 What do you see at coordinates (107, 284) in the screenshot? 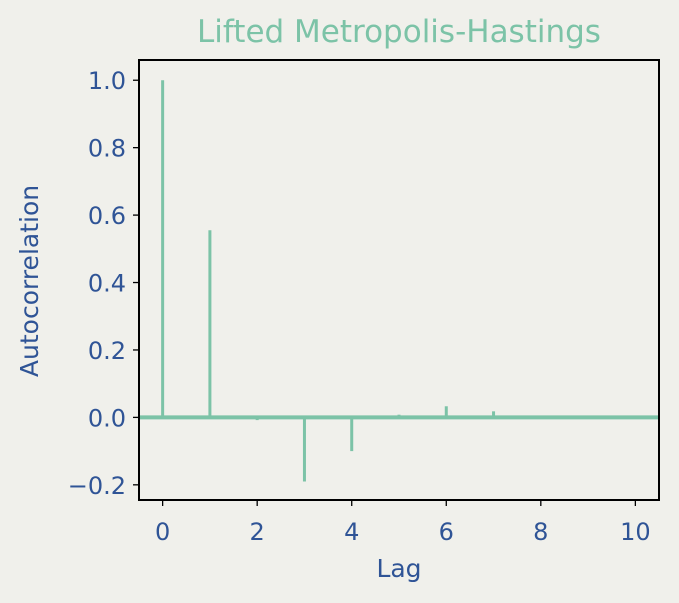
I see `y-tick-label: 0.4` at bounding box center [107, 284].